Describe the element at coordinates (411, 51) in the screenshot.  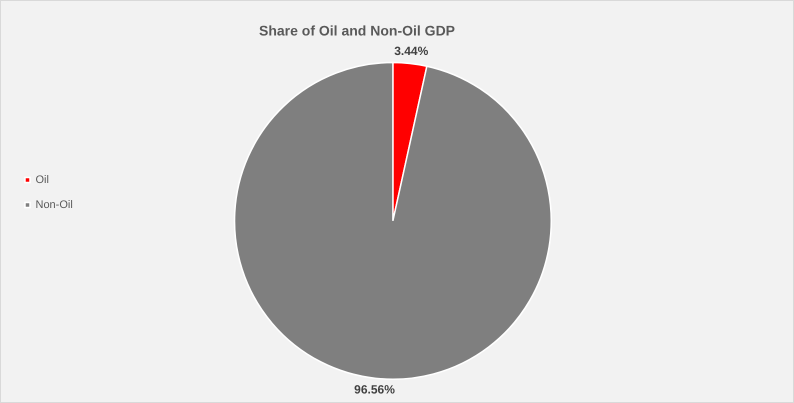
I see `data-label: 3.44%` at that location.